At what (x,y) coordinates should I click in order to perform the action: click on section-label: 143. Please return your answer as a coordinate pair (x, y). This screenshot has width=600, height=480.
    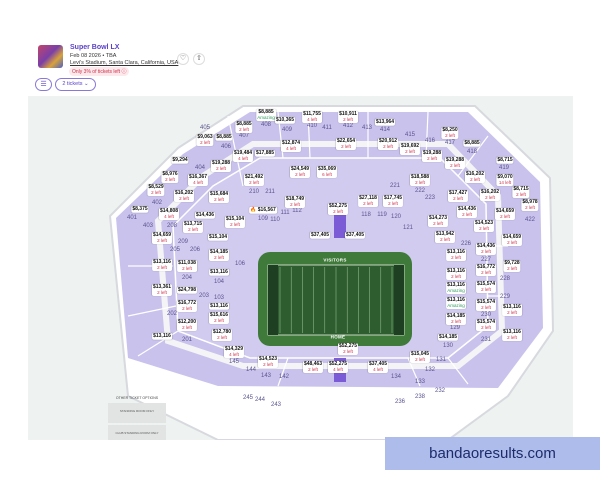
    Looking at the image, I should click on (266, 376).